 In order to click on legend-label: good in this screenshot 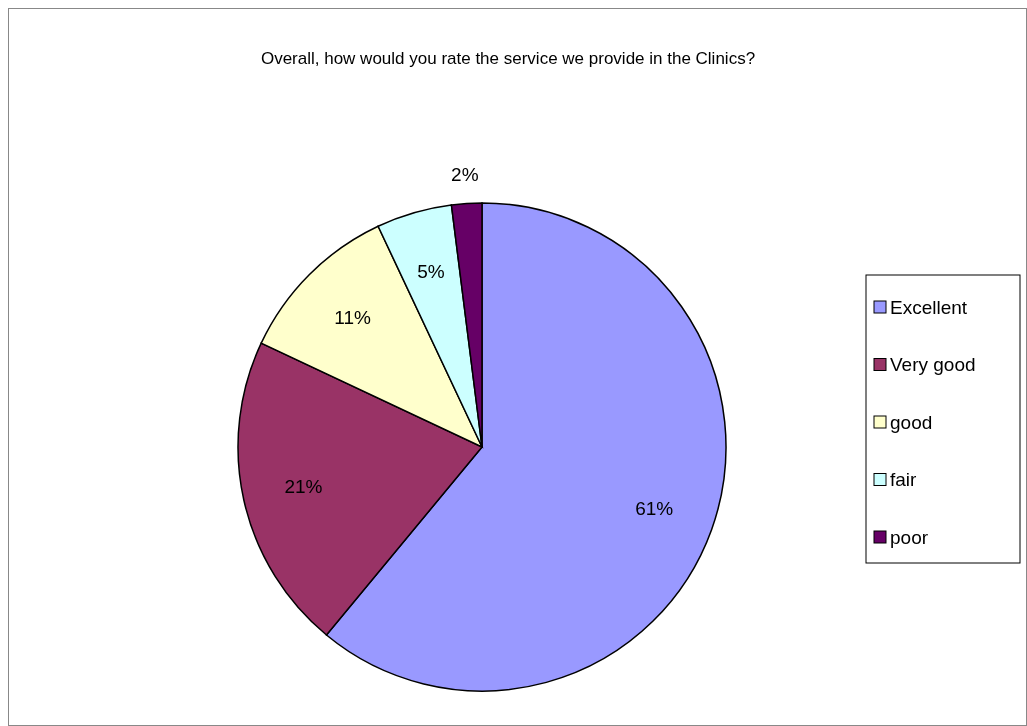, I will do `click(911, 422)`.